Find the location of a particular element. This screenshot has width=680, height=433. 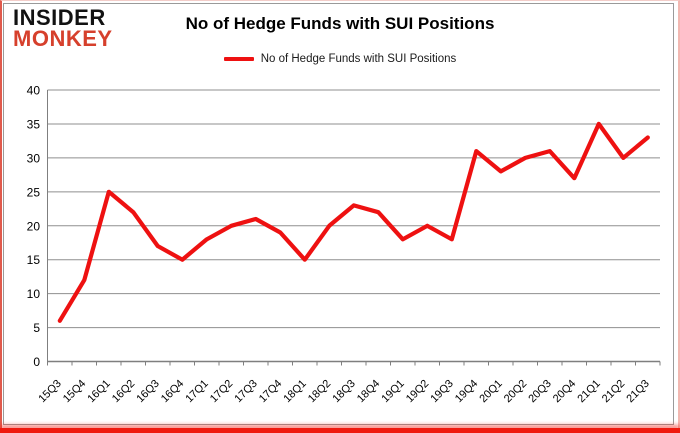

x-axis-tick-label: 20Q1 is located at coordinates (491, 392).